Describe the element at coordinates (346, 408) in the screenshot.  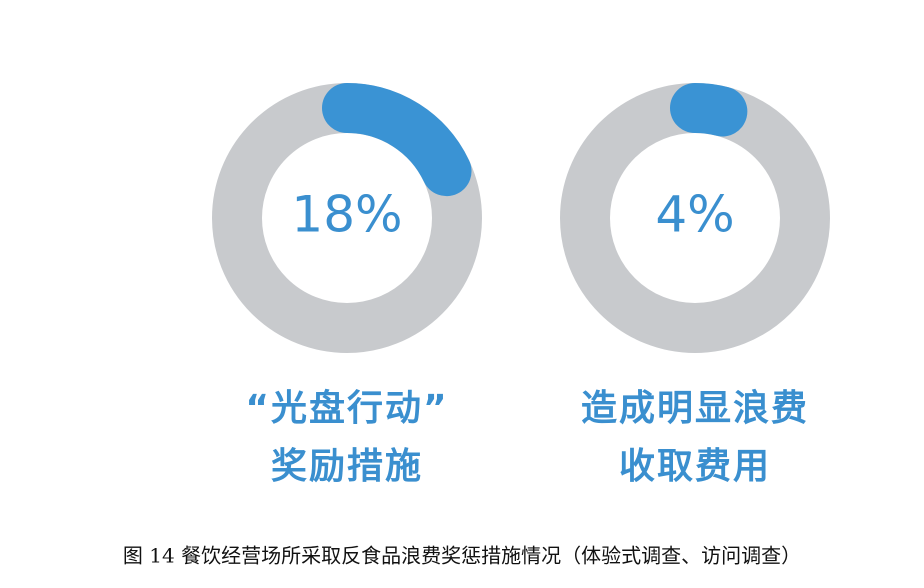
I see `donut-label: “光盘行动”` at that location.